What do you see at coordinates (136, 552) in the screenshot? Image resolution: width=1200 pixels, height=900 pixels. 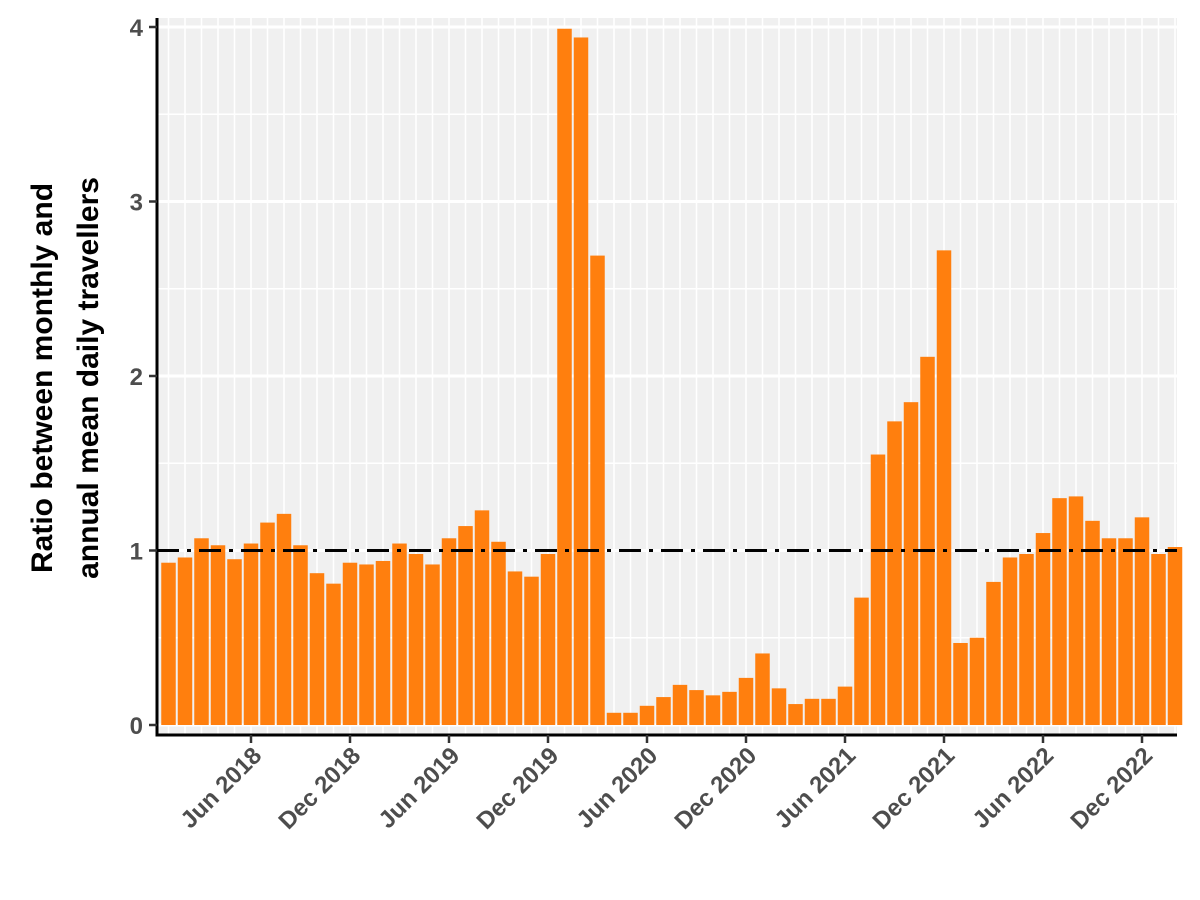 I see `y-tick-label: 1` at bounding box center [136, 552].